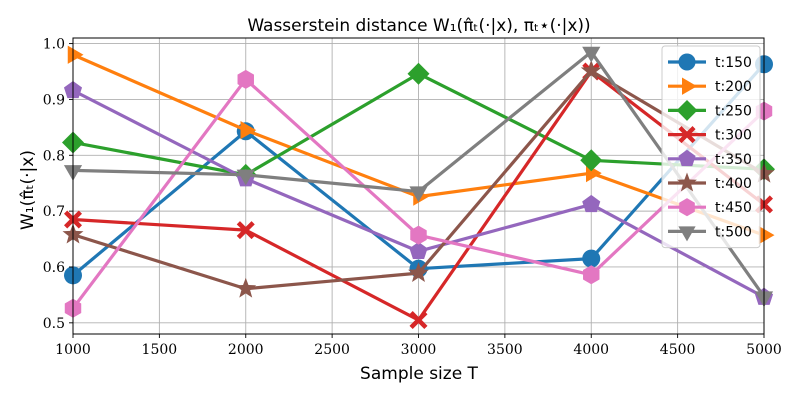 Image resolution: width=800 pixels, height=400 pixels. What do you see at coordinates (332, 350) in the screenshot?
I see `x-tick-label: 2500` at bounding box center [332, 350].